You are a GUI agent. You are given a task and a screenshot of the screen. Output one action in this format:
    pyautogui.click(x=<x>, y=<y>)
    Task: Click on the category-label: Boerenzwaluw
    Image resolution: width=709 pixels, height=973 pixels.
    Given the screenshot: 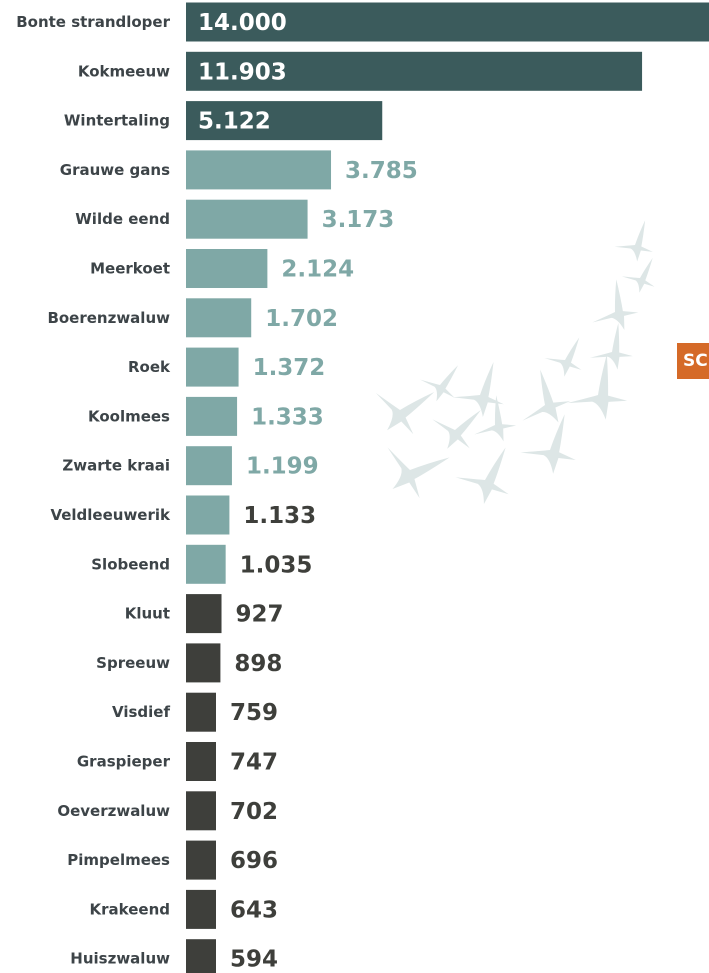 What is the action you would take?
    pyautogui.click(x=108, y=318)
    